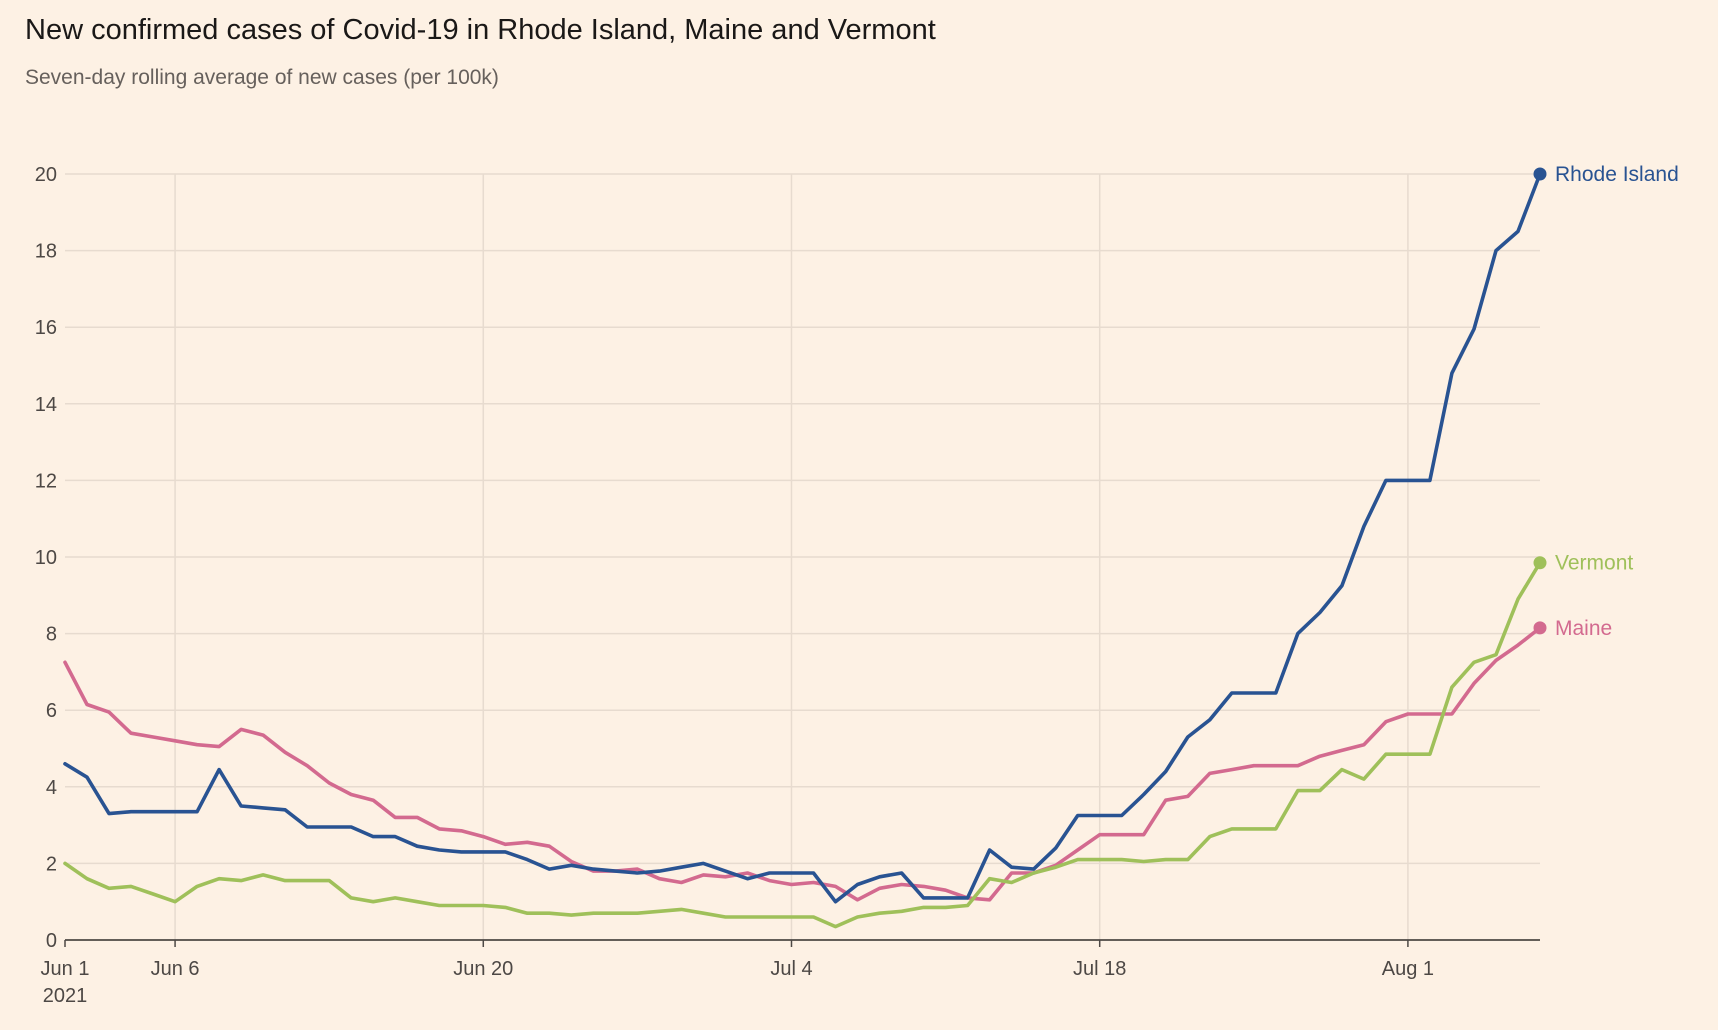  Describe the element at coordinates (51, 635) in the screenshot. I see `y-tick-label: 8` at that location.